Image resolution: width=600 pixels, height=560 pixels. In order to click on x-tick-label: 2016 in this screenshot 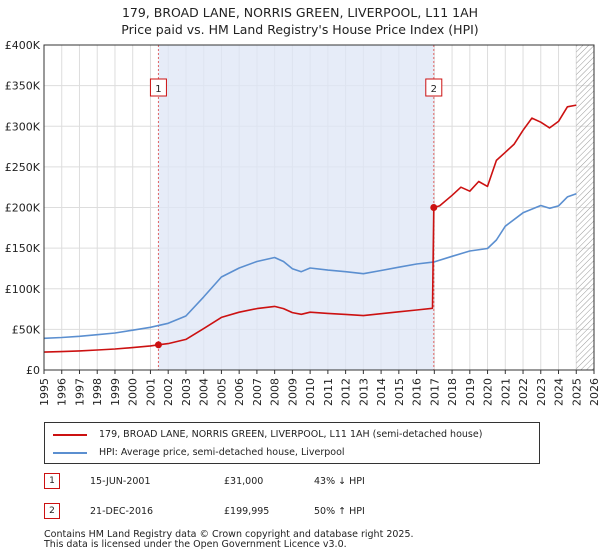, I will do `click(417, 392)`.